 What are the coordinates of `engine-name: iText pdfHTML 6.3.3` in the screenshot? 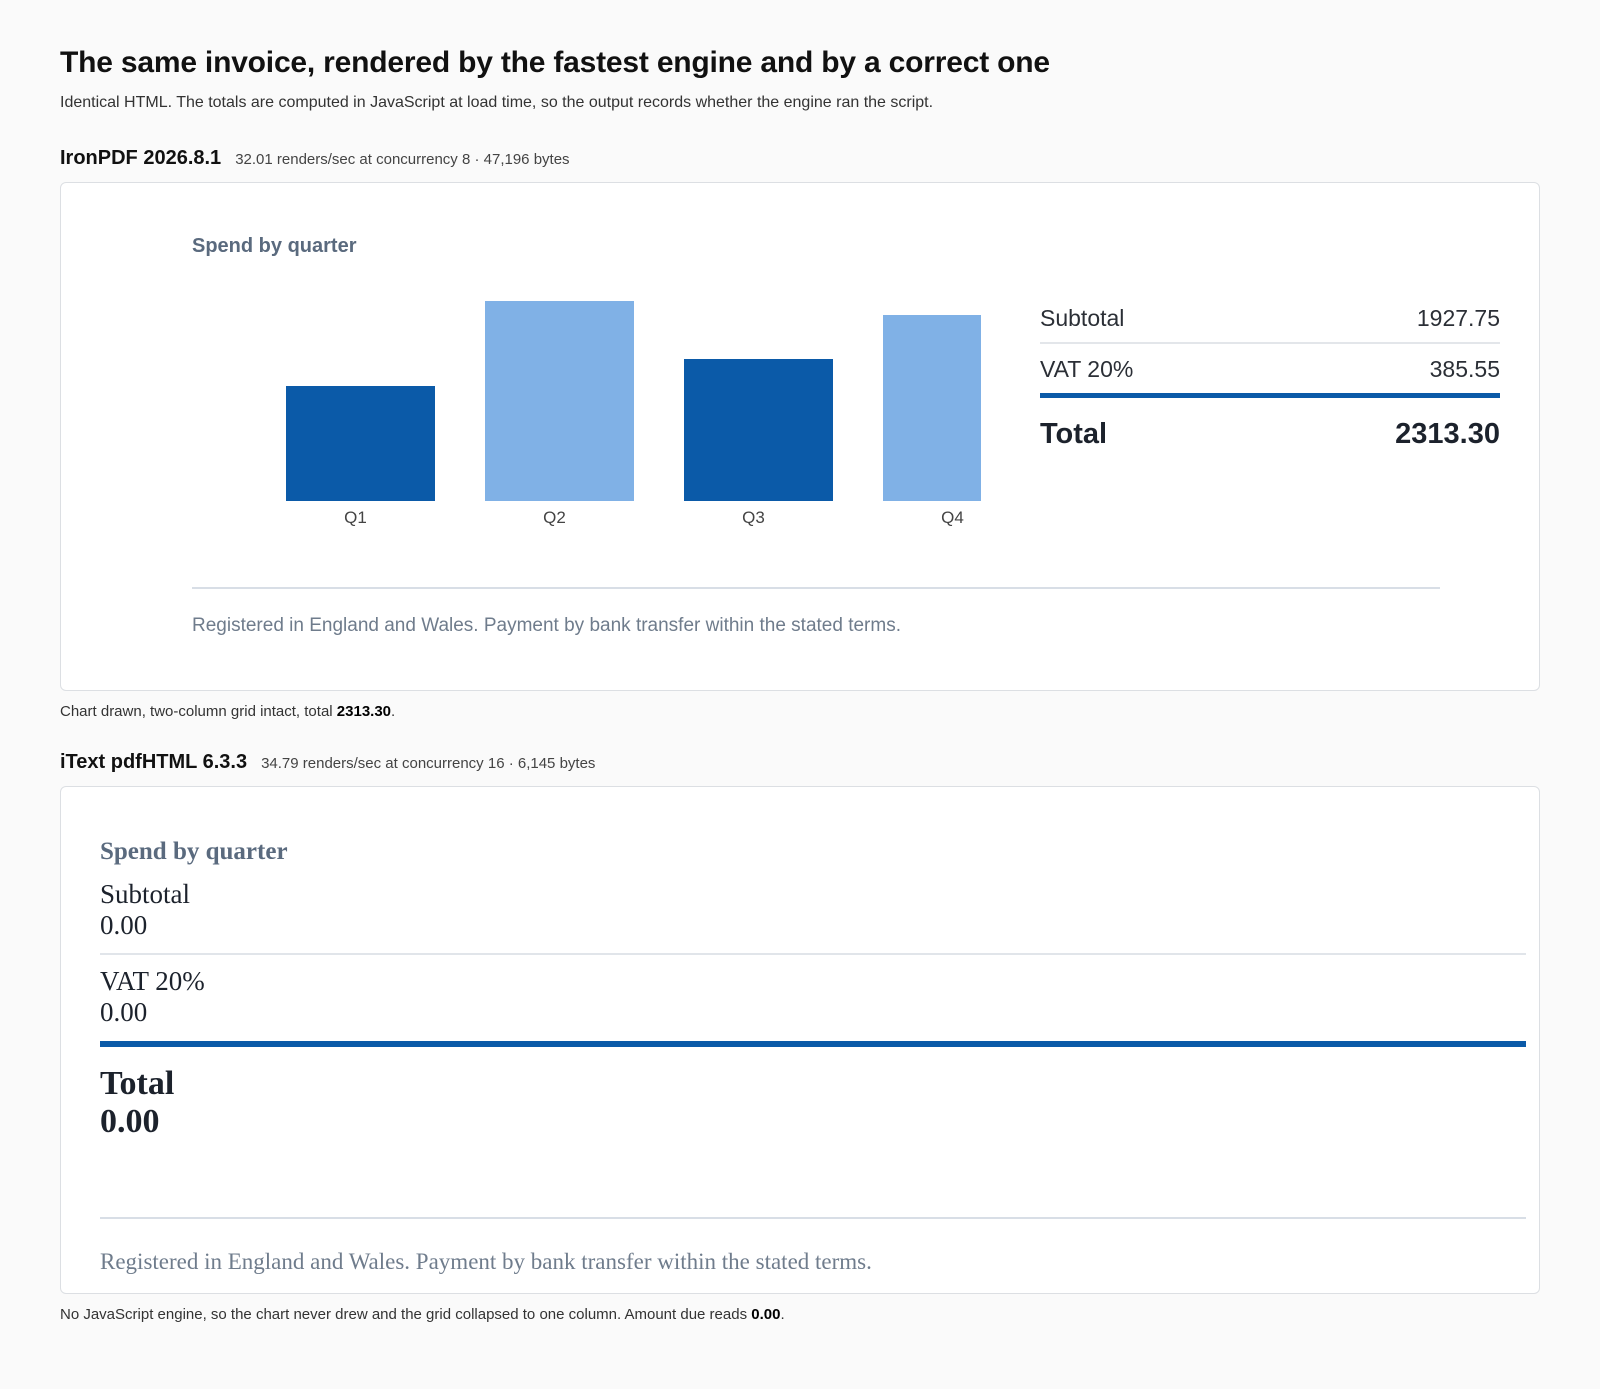 It's located at (154, 762).